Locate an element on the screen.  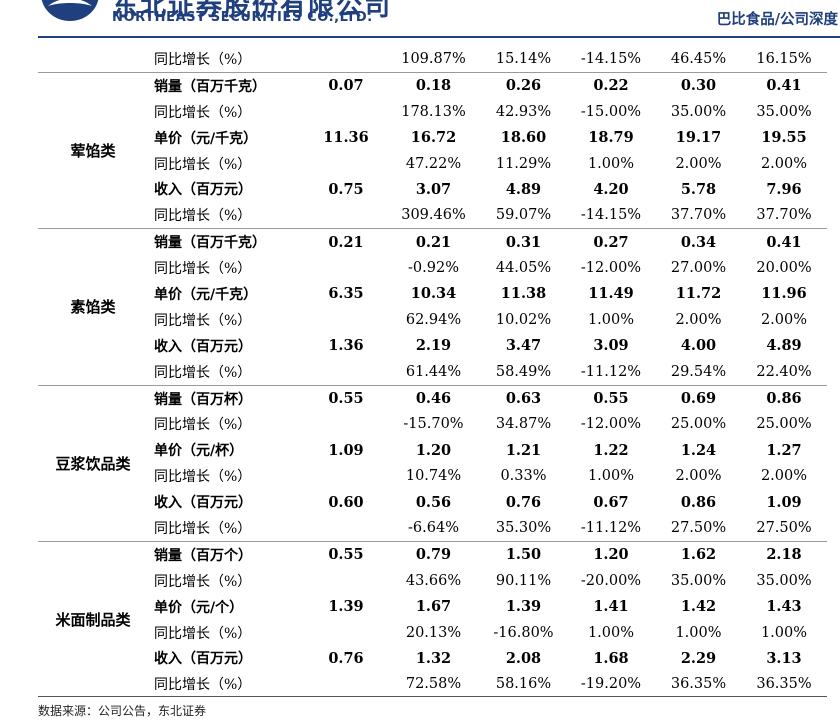
value-cell: 18.60 is located at coordinates (523, 138).